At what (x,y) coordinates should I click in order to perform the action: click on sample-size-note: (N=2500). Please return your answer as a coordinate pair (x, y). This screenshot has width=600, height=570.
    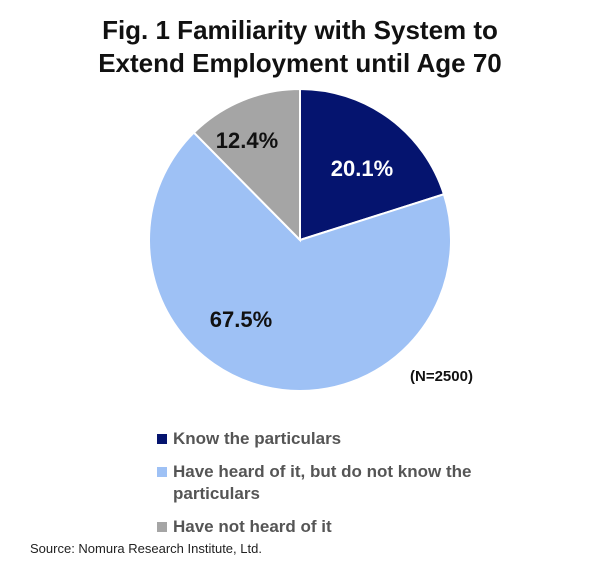
    Looking at the image, I should click on (441, 376).